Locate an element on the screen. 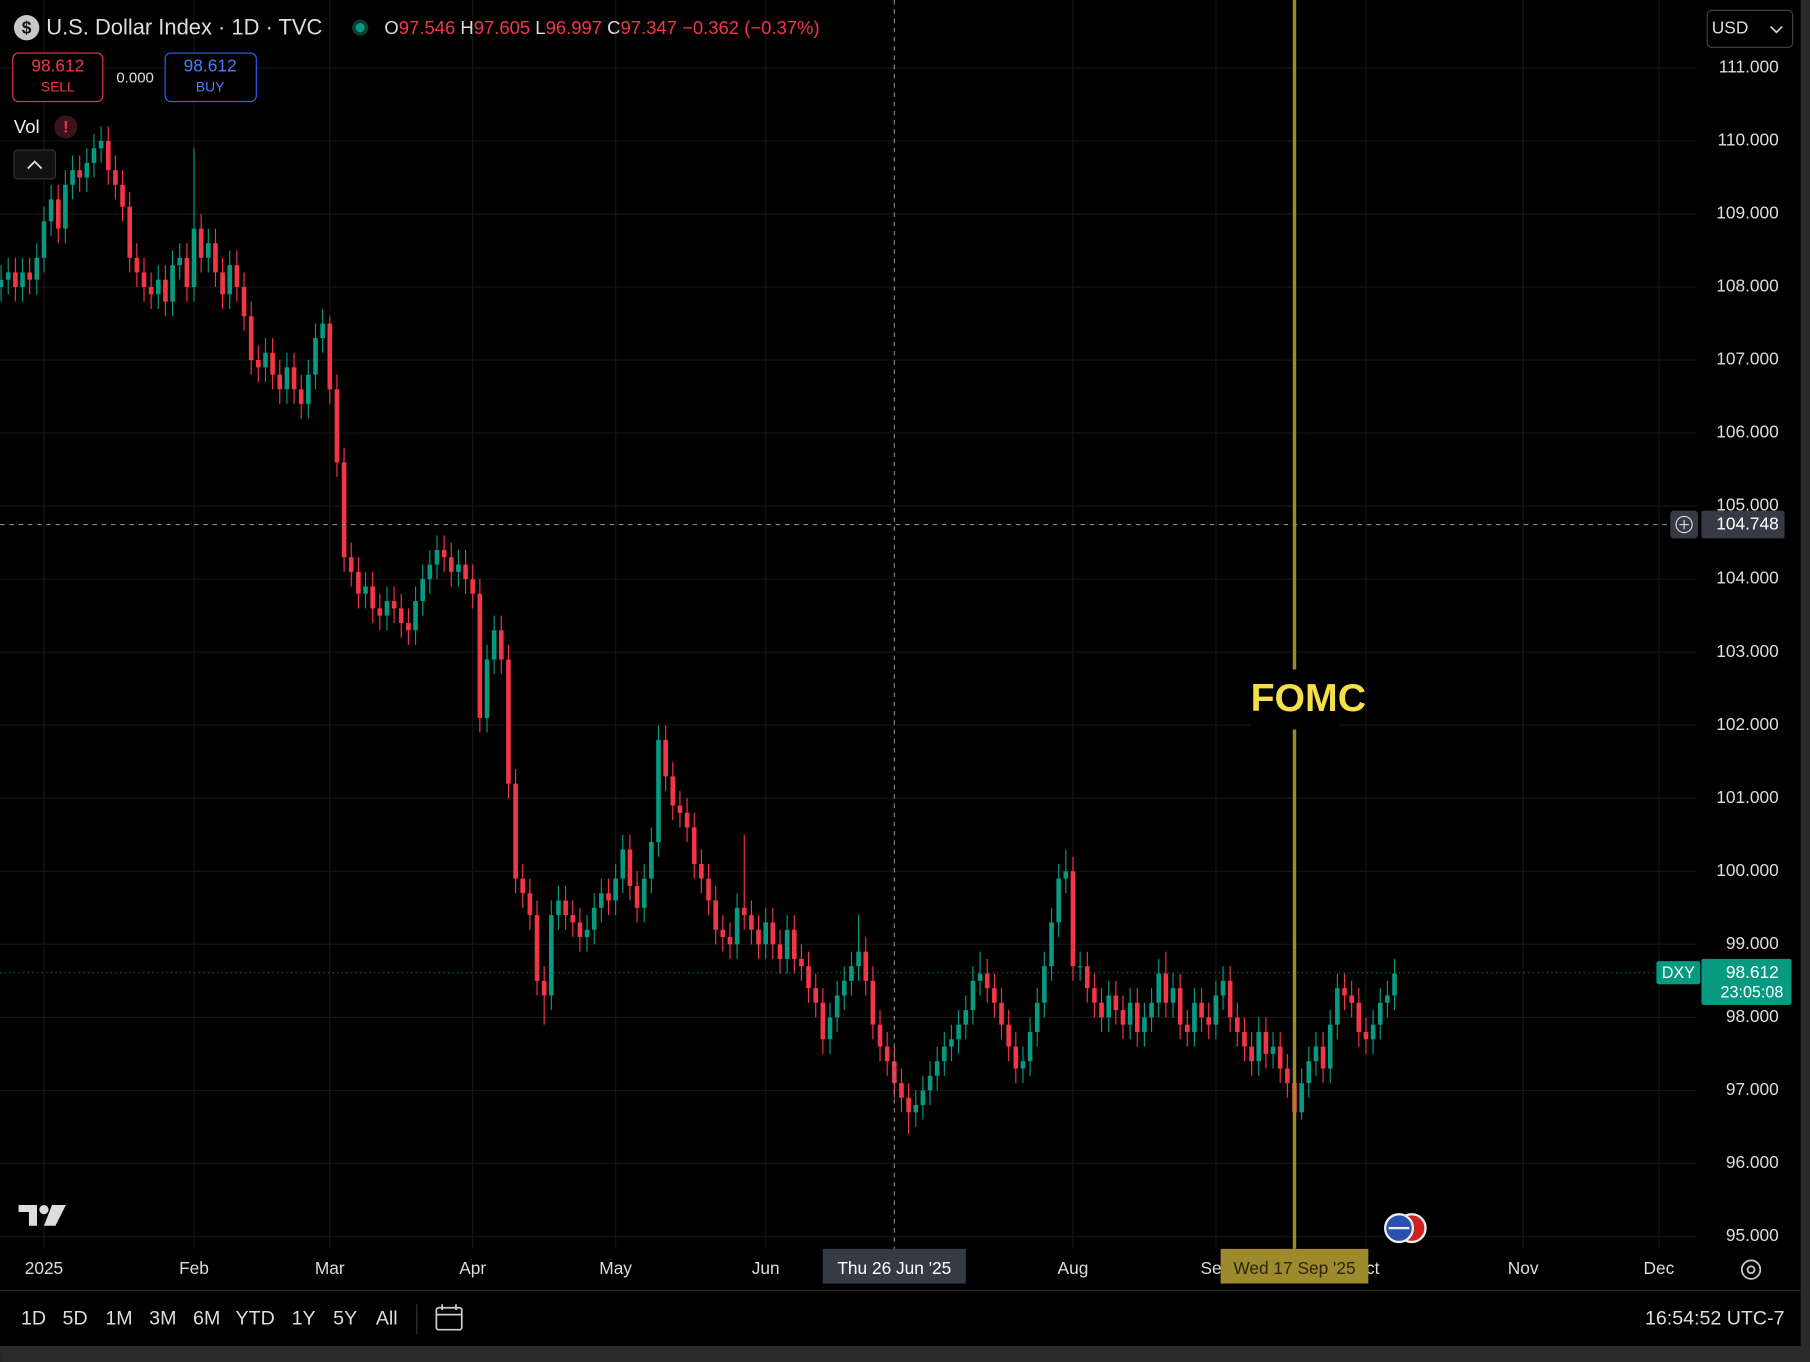  y-tick-label: 105.000 is located at coordinates (1747, 505).